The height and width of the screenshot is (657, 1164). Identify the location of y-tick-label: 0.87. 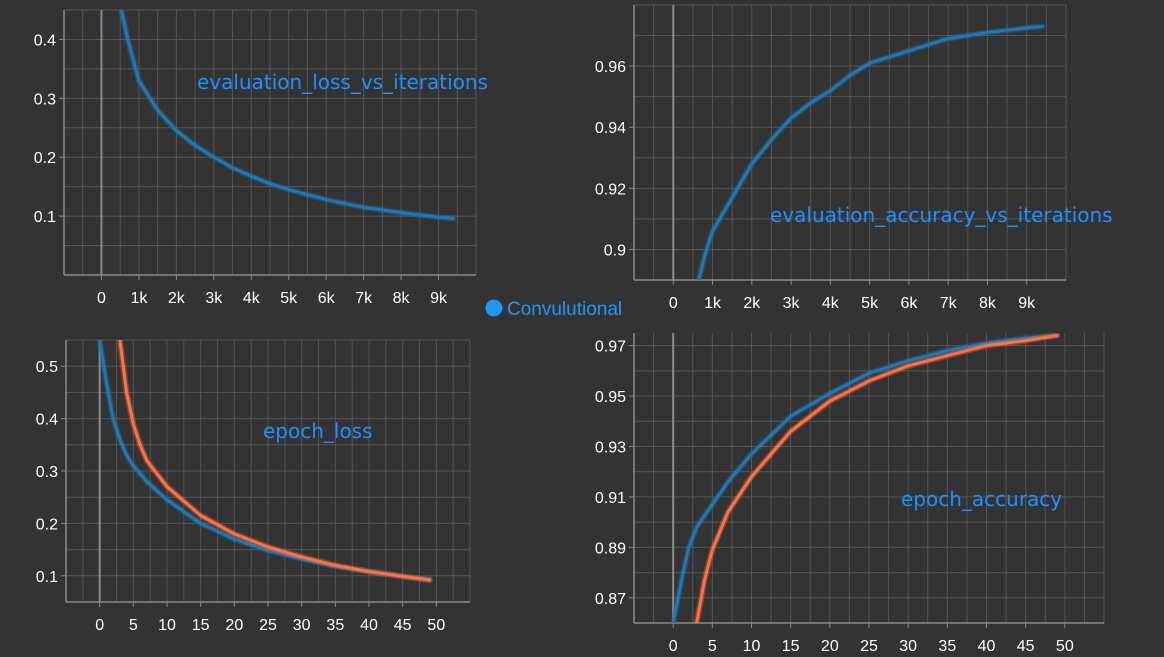
(610, 599).